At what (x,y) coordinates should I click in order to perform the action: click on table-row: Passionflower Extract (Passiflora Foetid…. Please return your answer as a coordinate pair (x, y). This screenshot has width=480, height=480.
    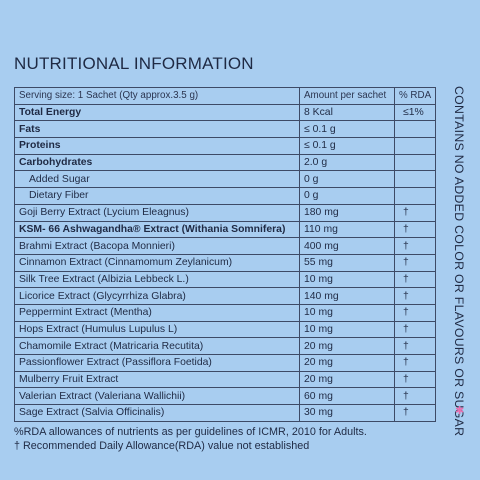
    Looking at the image, I should click on (225, 363).